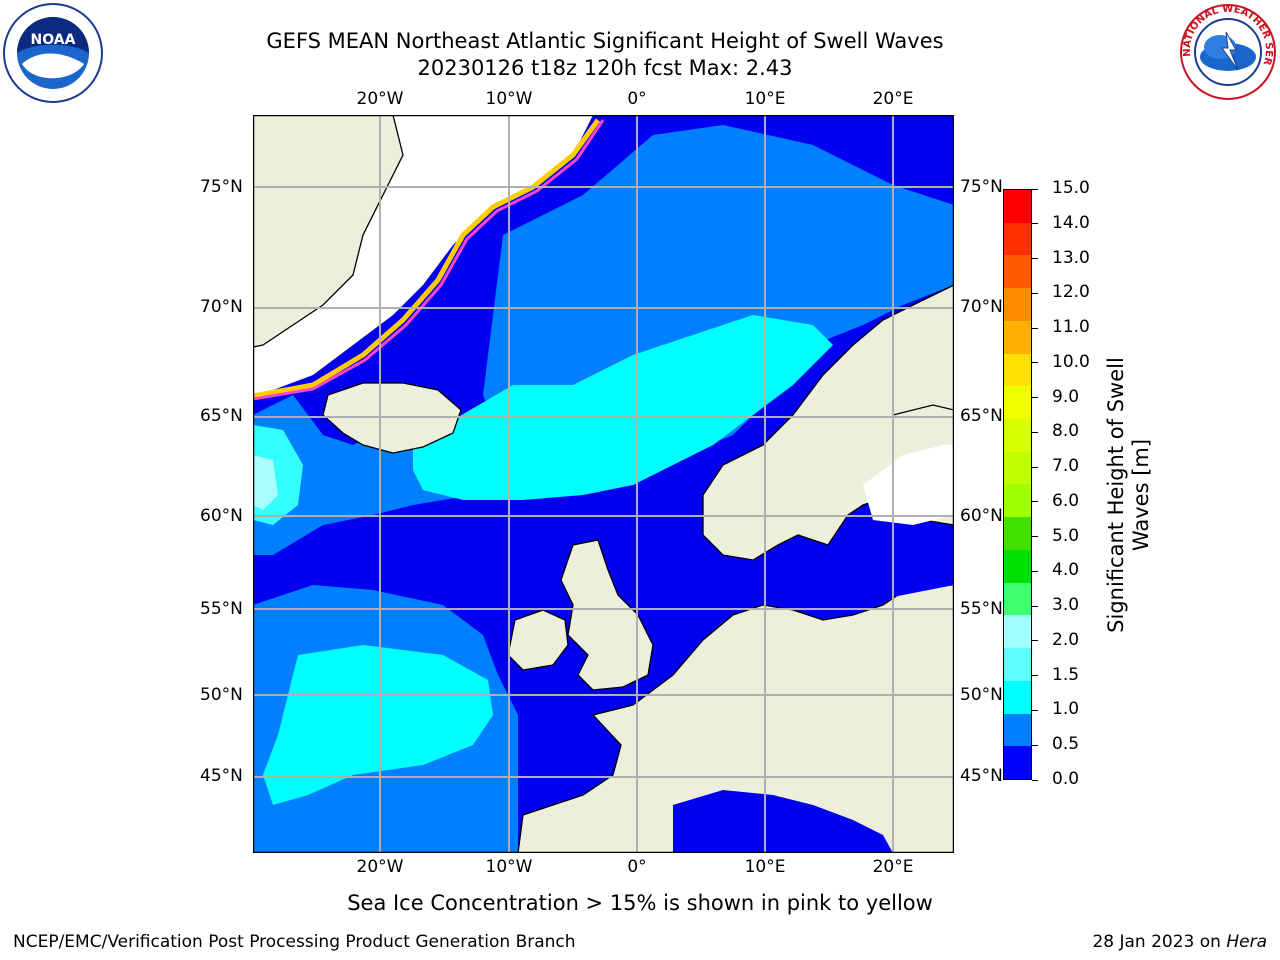 The width and height of the screenshot is (1280, 960). What do you see at coordinates (1066, 605) in the screenshot?
I see `colorbar-tick-label: 3.0` at bounding box center [1066, 605].